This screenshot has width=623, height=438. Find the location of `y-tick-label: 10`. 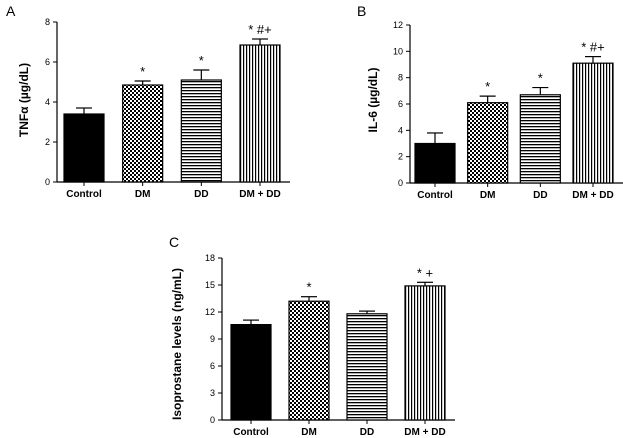

y-tick-label: 10 is located at coordinates (398, 51).